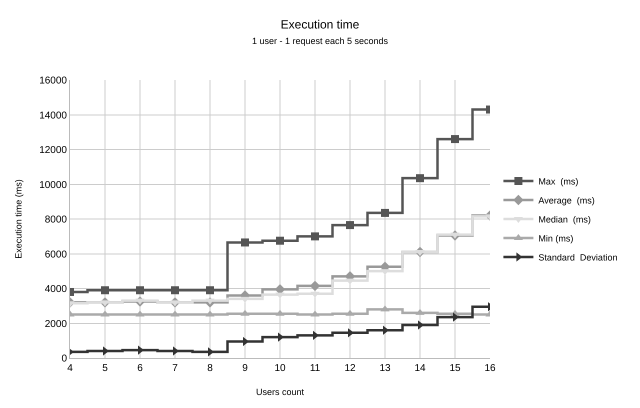  Describe the element at coordinates (556, 239) in the screenshot. I see `legend-label: Min (ms)` at that location.